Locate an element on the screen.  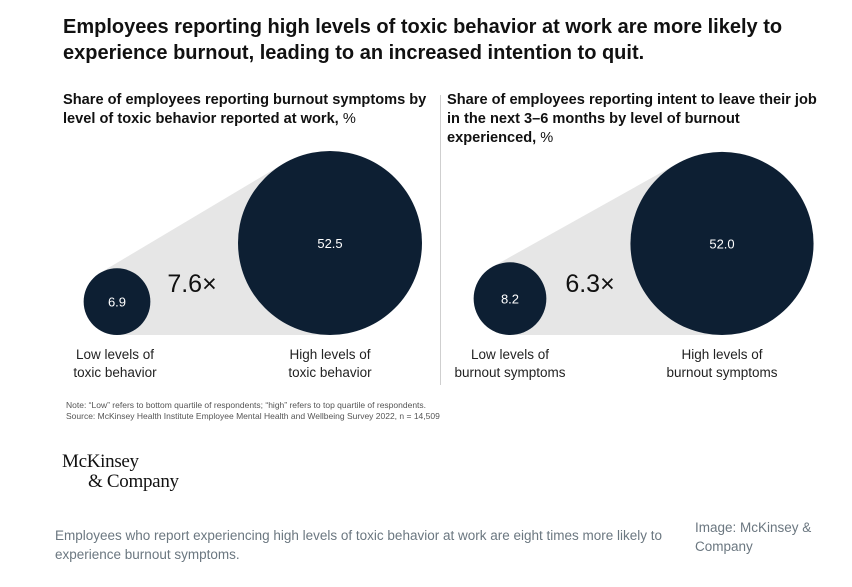
right-low-category-line1: Low levels of is located at coordinates (510, 354).